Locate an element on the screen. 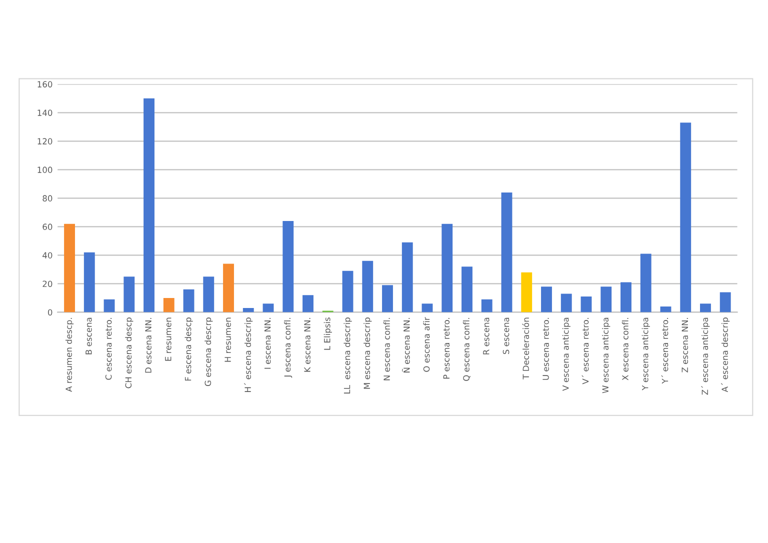 The width and height of the screenshot is (768, 543). x-tick-label: Y escena anticipa is located at coordinates (646, 354).